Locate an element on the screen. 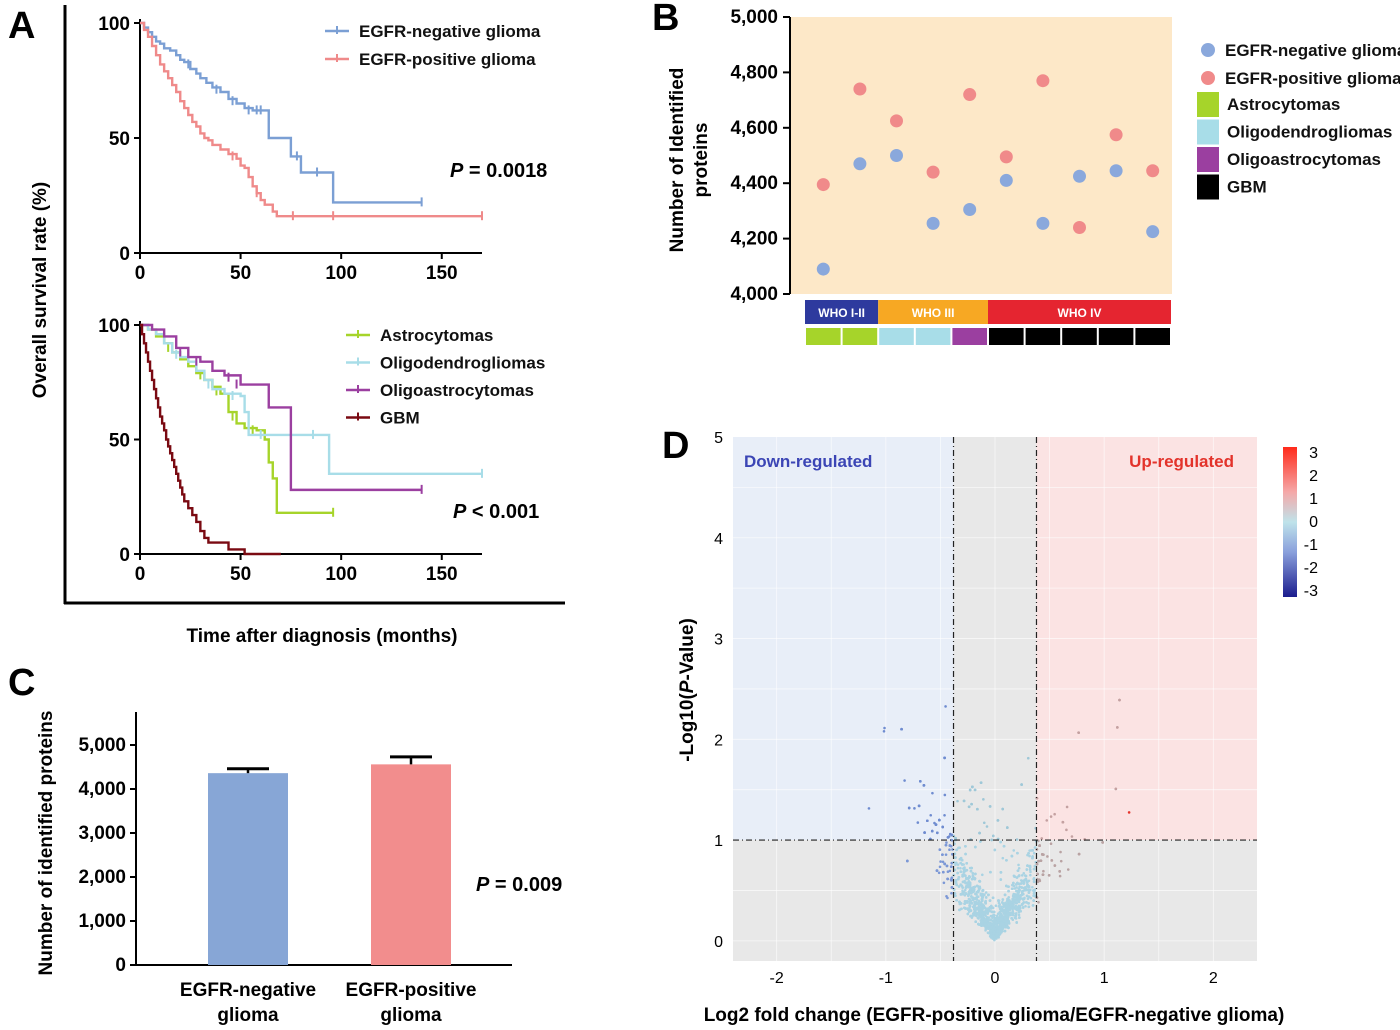 The image size is (1400, 1030). up-regulated-label: Up-regulated is located at coordinates (1181, 461).